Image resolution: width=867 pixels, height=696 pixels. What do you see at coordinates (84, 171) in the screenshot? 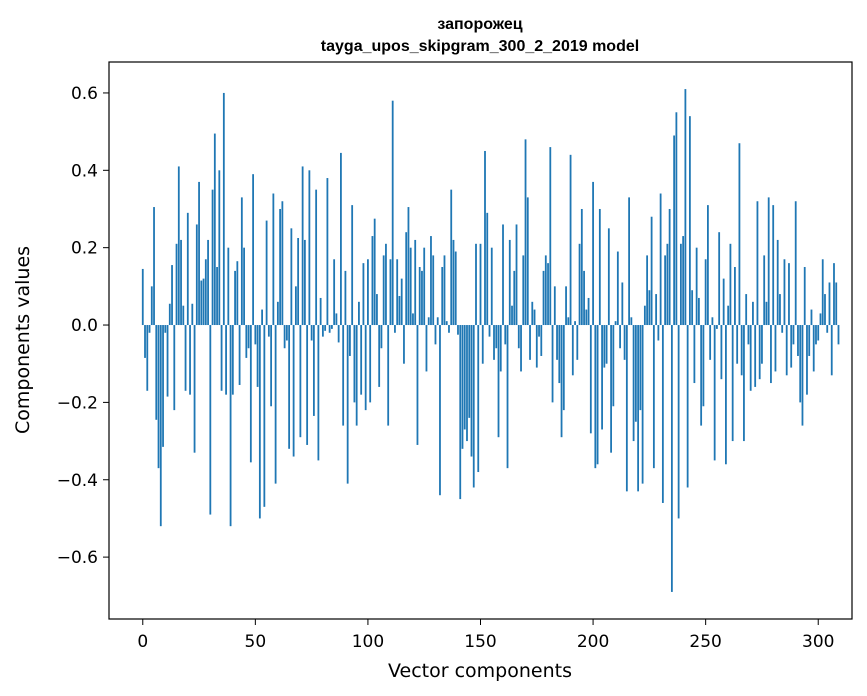
I see `y-tick-label-5: 0.4` at bounding box center [84, 171].